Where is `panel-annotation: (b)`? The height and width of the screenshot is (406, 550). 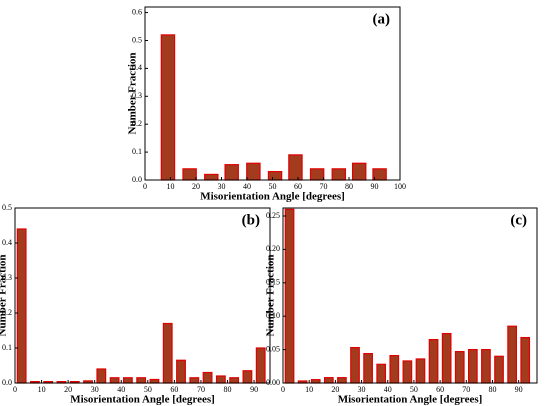 panel-annotation: (b) is located at coordinates (251, 220).